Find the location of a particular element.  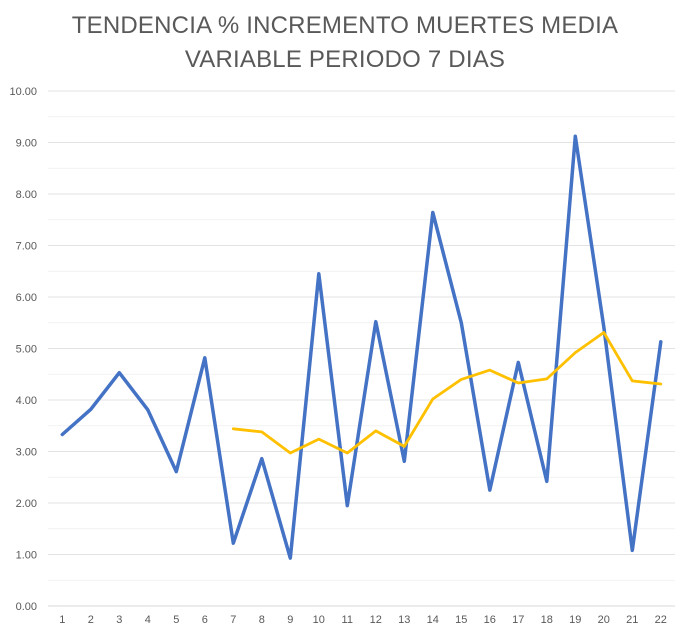

y-tick-label: 8.00 is located at coordinates (26, 195).